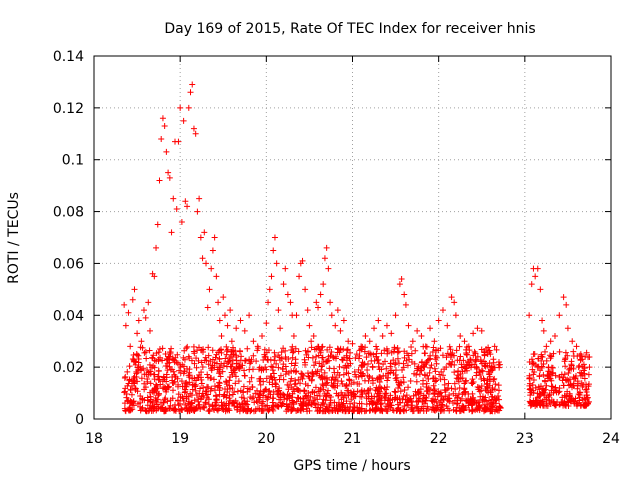 This screenshot has height=480, width=640. I want to click on y-axis-label: ROTI / TECUs, so click(14, 238).